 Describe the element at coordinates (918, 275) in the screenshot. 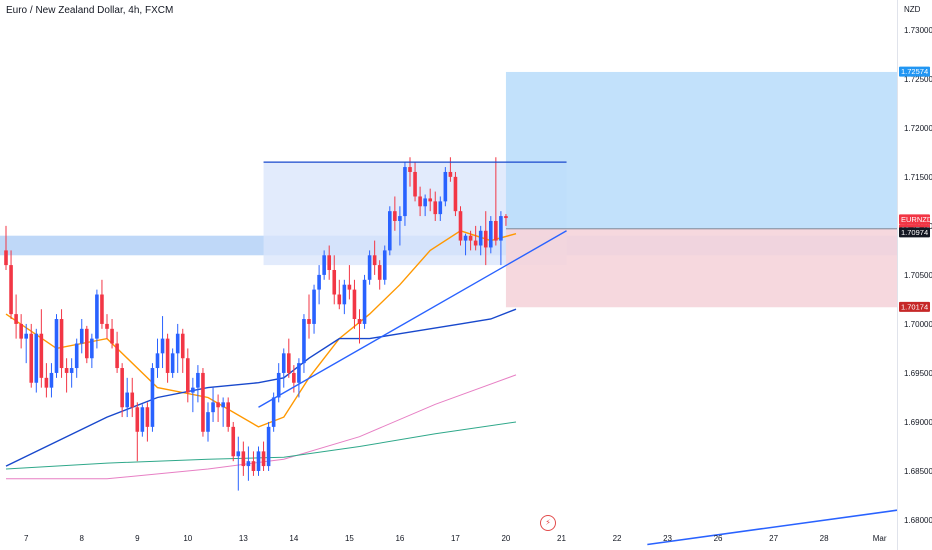

I see `price-tick: 1.70500` at that location.